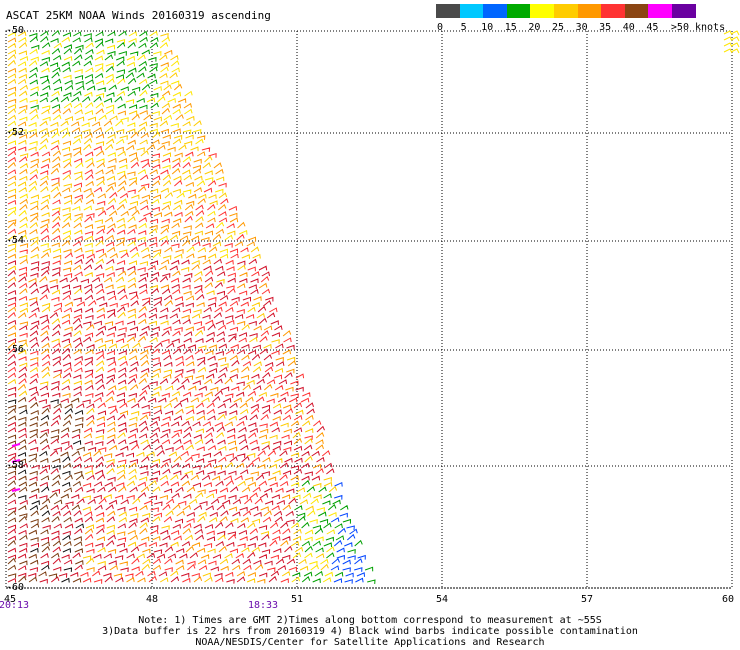 This screenshot has height=650, width=740. Describe the element at coordinates (440, 27) in the screenshot. I see `colorbar-label: 0` at that location.